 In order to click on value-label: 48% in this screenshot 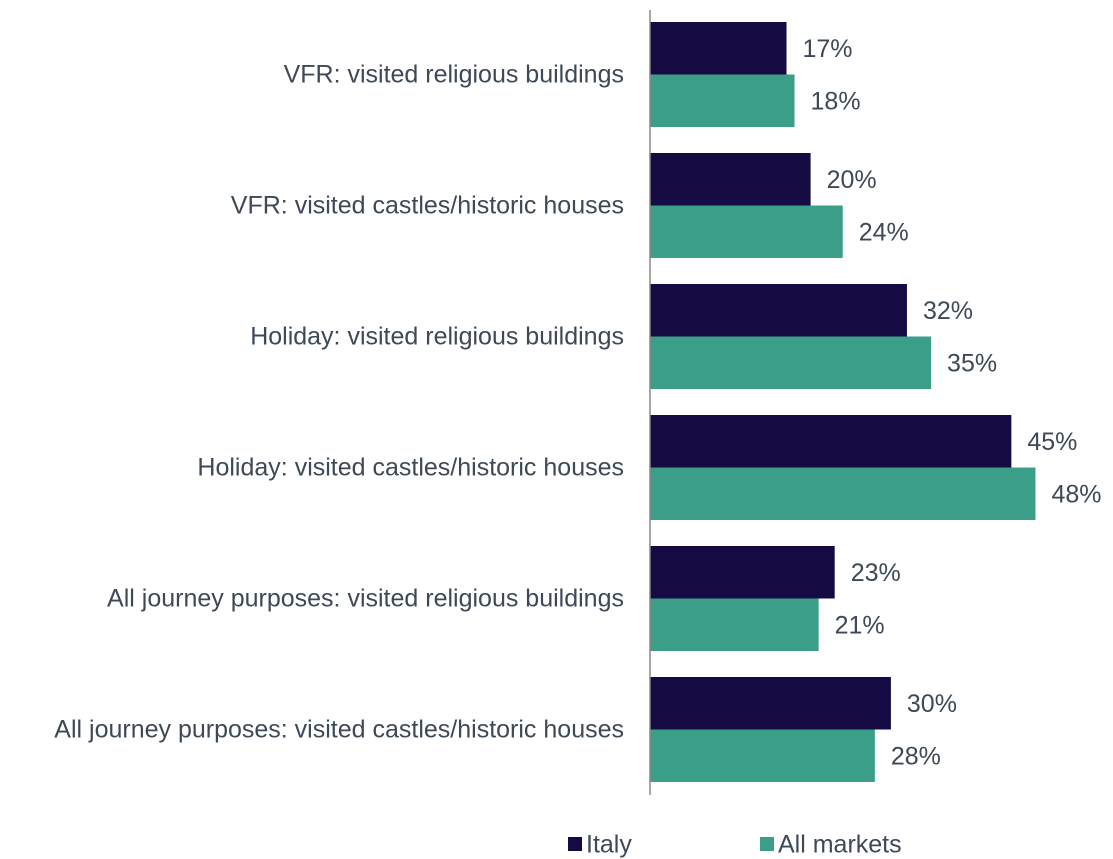, I will do `click(1076, 494)`.